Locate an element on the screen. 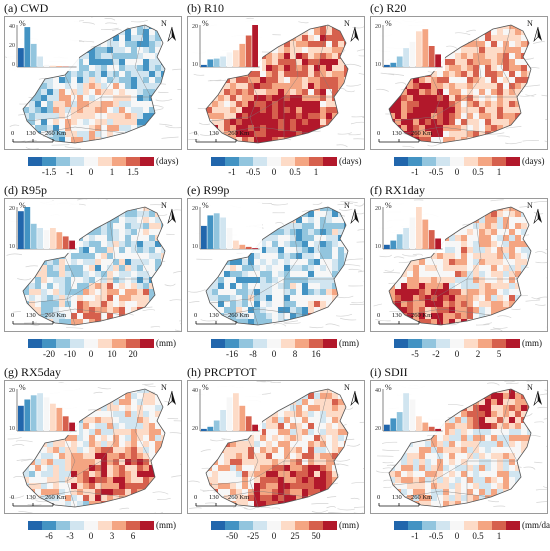 The image size is (550, 551). legend-tick: 16 is located at coordinates (316, 354).